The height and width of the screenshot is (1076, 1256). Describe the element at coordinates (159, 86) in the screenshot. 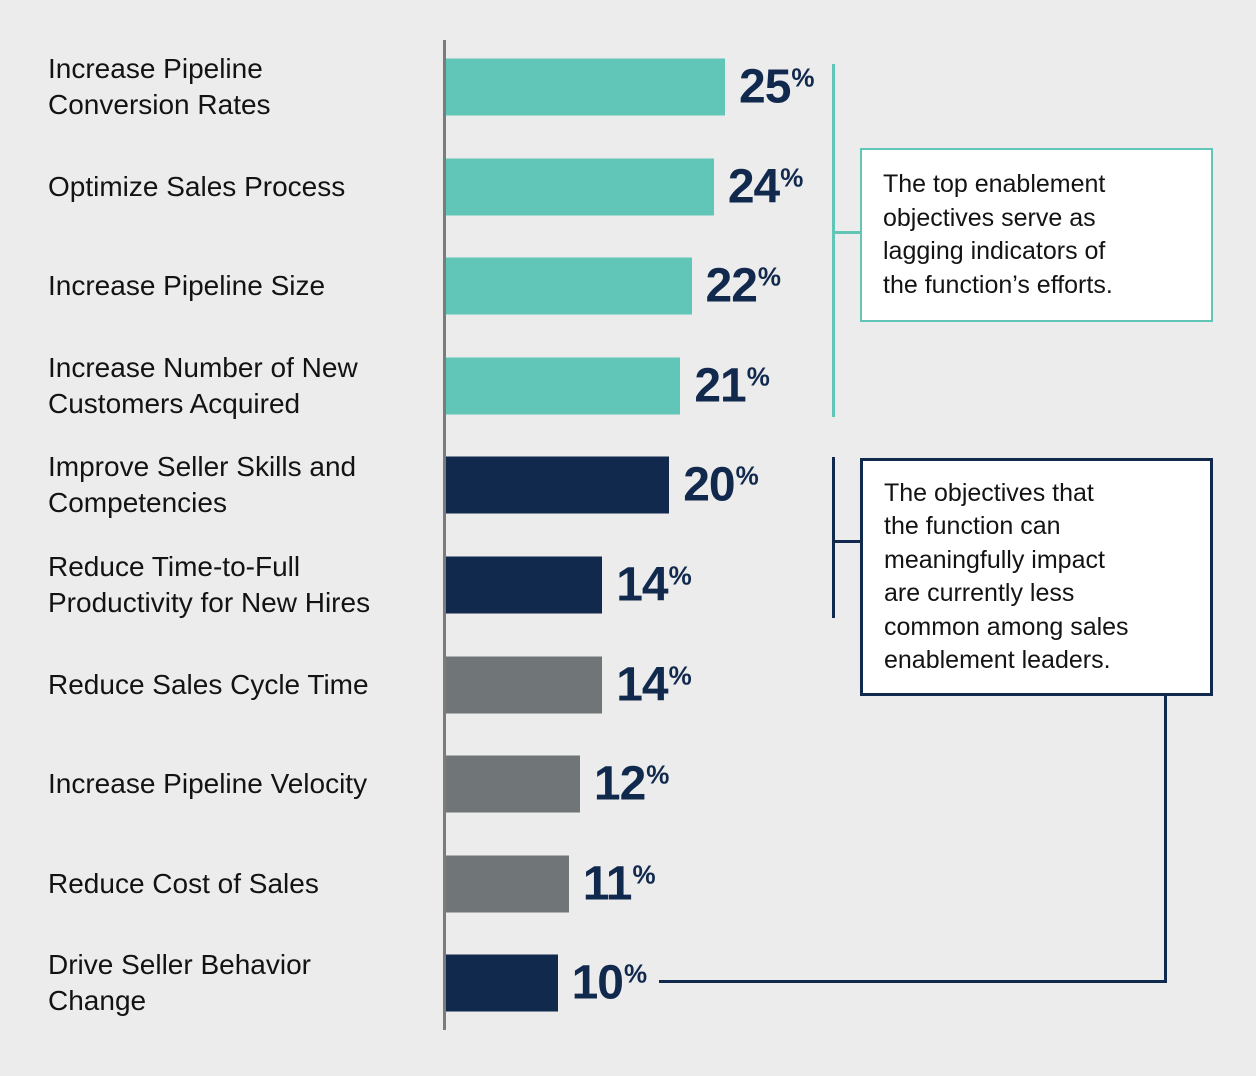

I see `category-label: Increase Pipeline Conversion Rates` at that location.